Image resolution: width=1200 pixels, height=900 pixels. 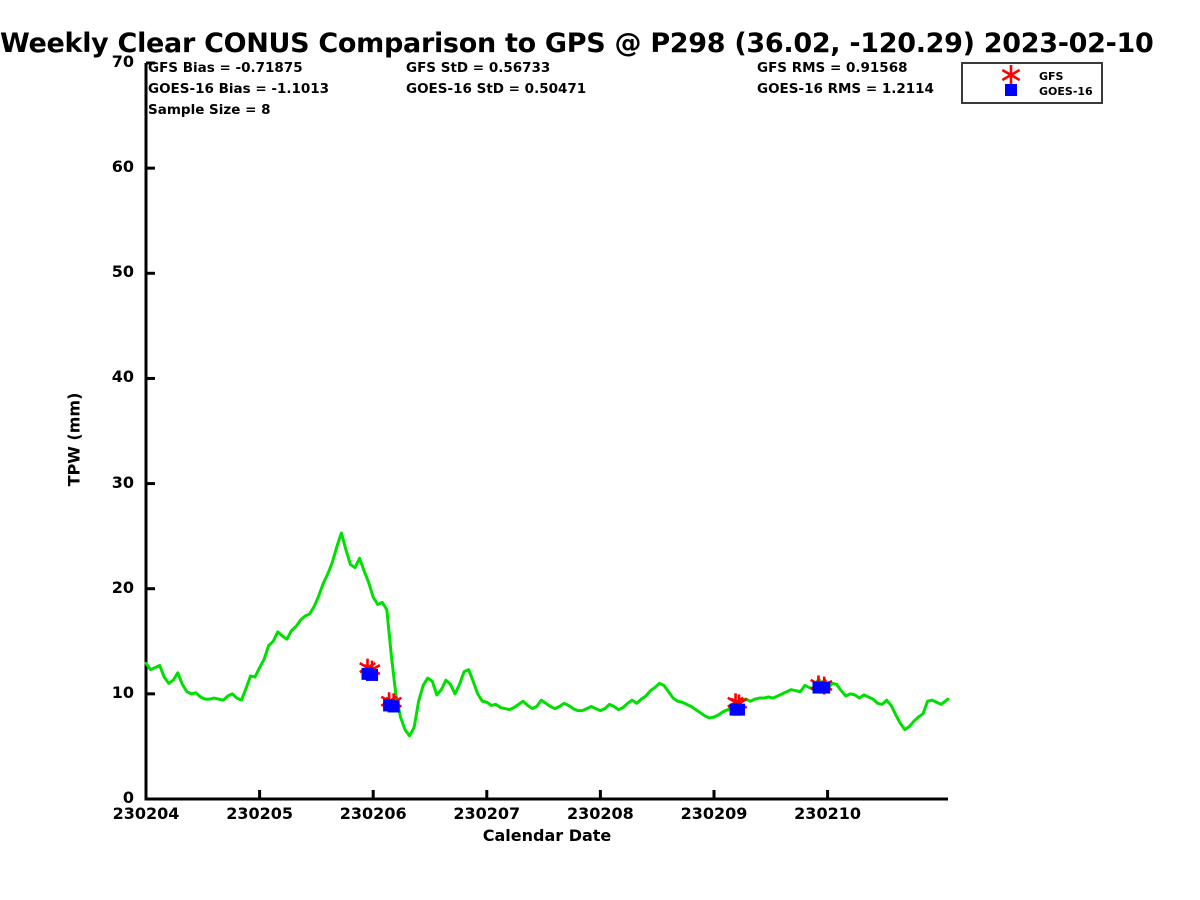 What do you see at coordinates (714, 813) in the screenshot?
I see `x-tick-230209: 230209` at bounding box center [714, 813].